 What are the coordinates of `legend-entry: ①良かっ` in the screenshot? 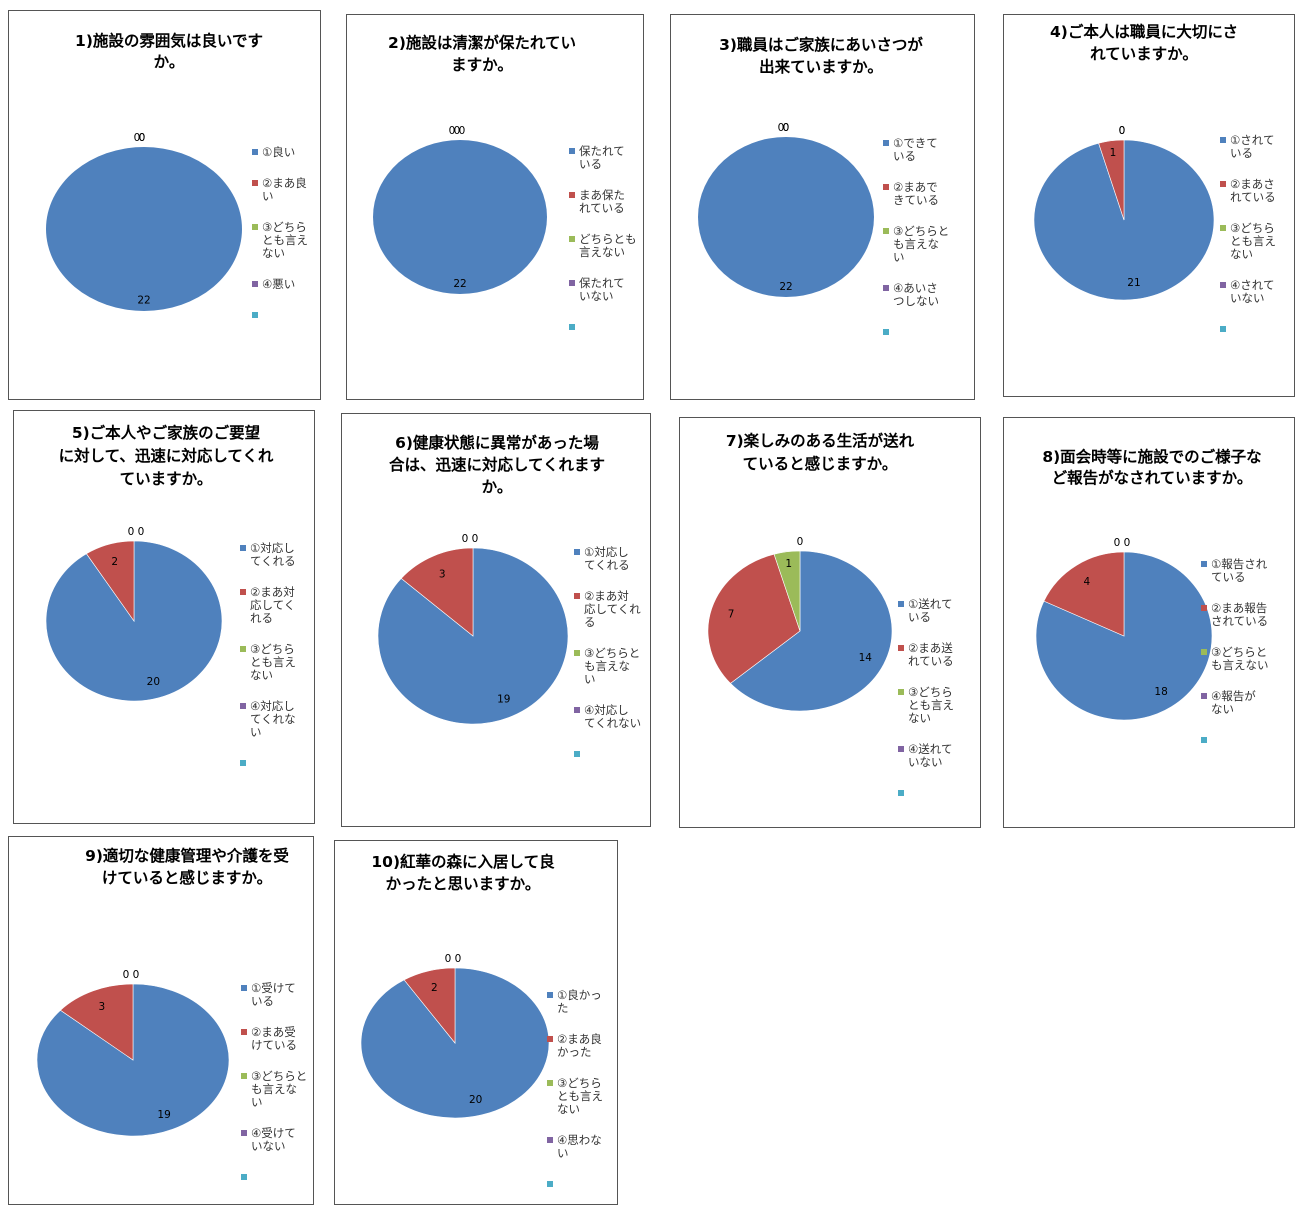 It's located at (579, 995).